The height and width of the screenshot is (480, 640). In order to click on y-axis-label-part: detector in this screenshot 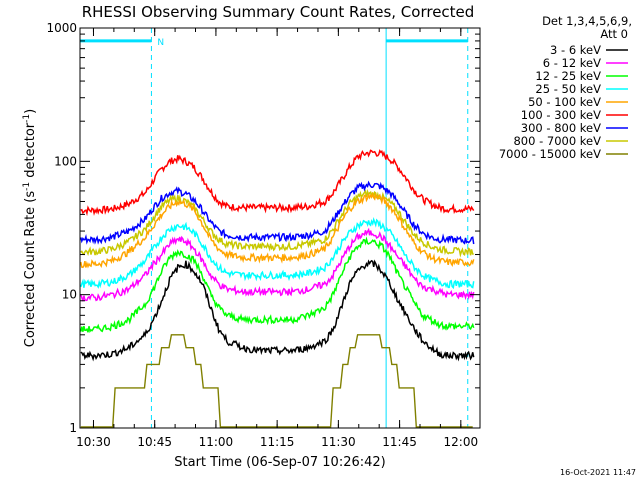, I will do `click(30, 152)`.